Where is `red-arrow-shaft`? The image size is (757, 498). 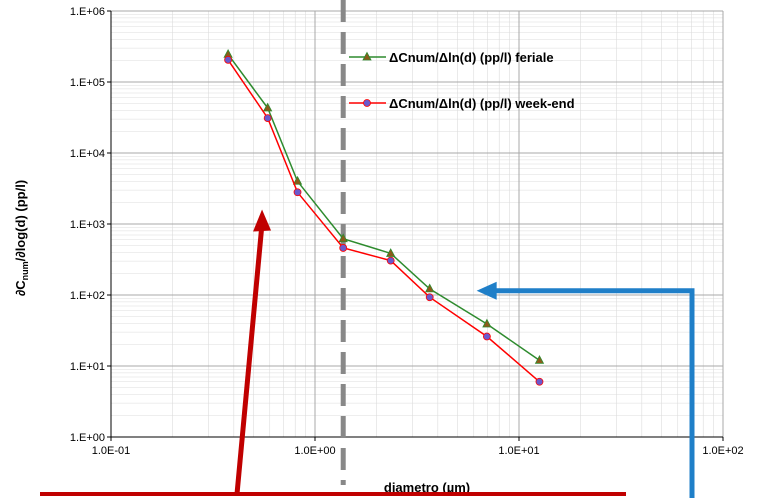 red-arrow-shaft is located at coordinates (249, 359).